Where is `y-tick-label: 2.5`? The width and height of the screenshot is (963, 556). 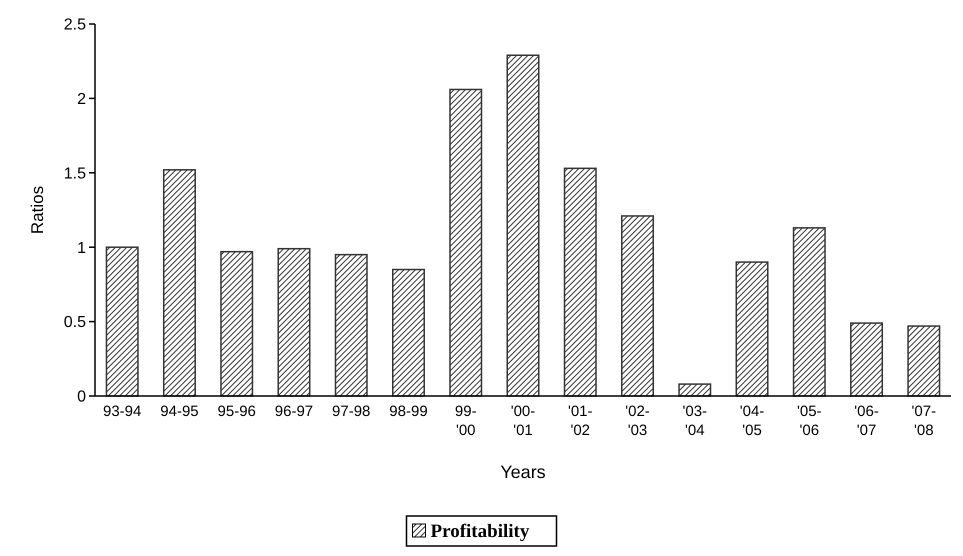 y-tick-label: 2.5 is located at coordinates (75, 25).